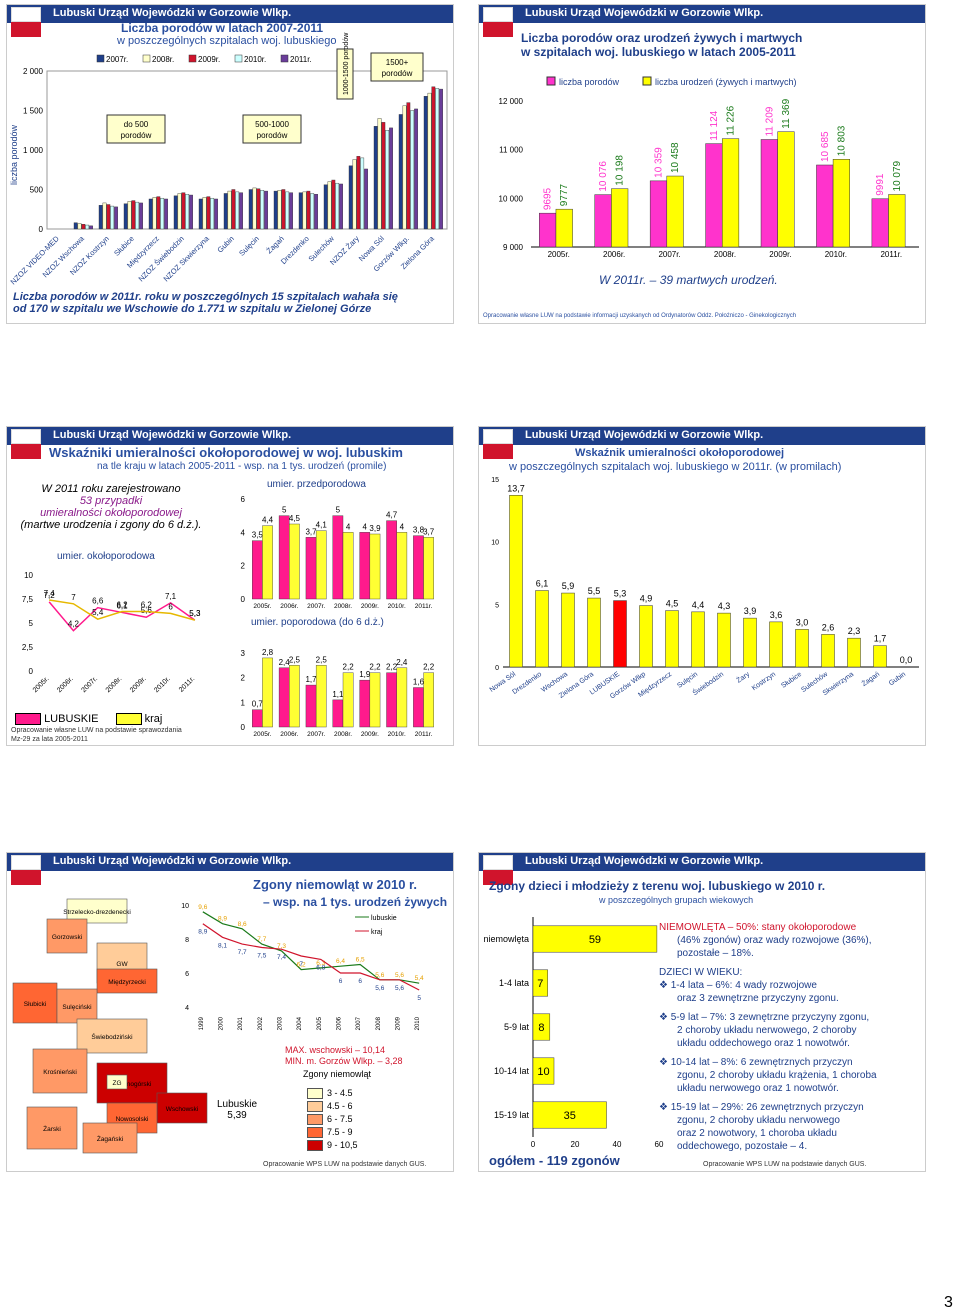 Image resolution: width=960 pixels, height=1316 pixels. What do you see at coordinates (758, 927) in the screenshot?
I see `exp-1: NIEMOWLĘTA – 50%: stany okołoporodowe` at bounding box center [758, 927].